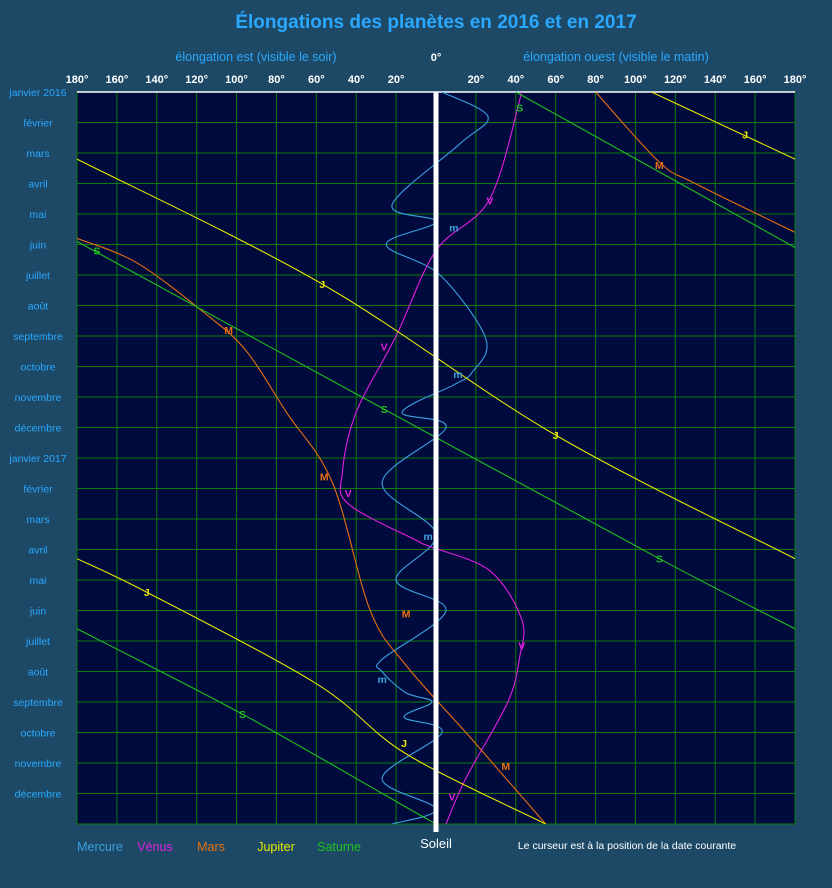 The height and width of the screenshot is (888, 832). I want to click on y-tick-label: janvier 2017, so click(37, 459).